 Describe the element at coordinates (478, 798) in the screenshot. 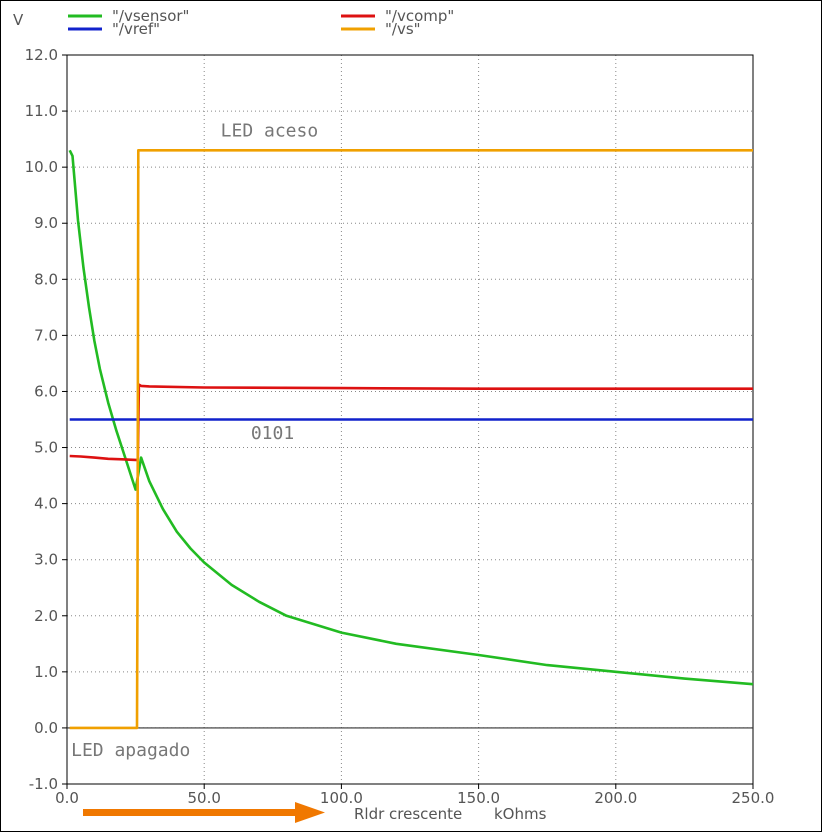

I see `x-tick-label: 150.0` at that location.